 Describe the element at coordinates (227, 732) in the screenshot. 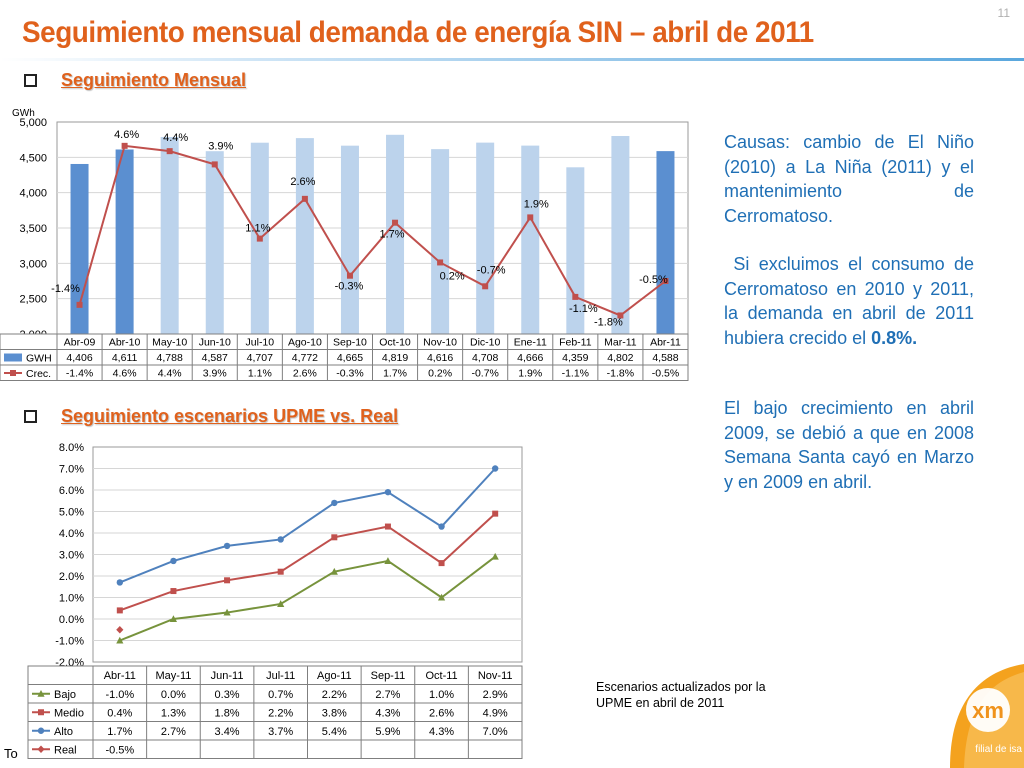

I see `table-value-alto: 3.4%` at that location.